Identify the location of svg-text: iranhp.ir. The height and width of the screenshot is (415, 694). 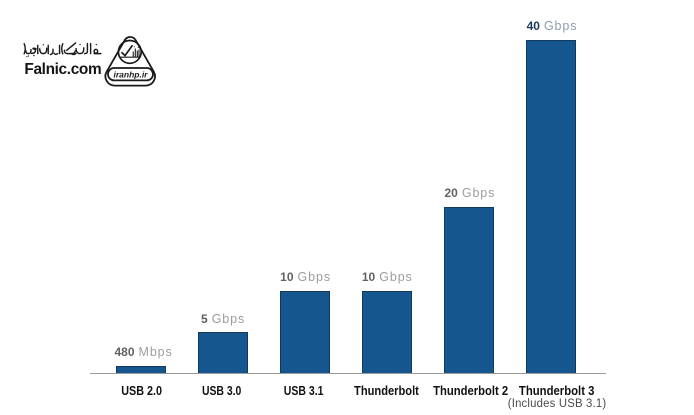
(130, 75).